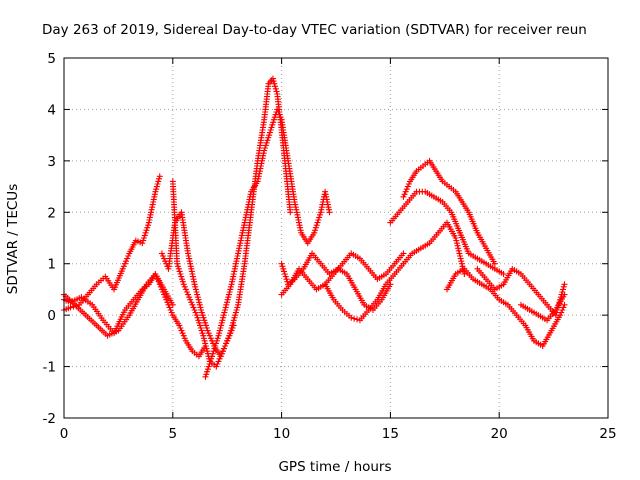  I want to click on x-tick-label: 20, so click(499, 434).